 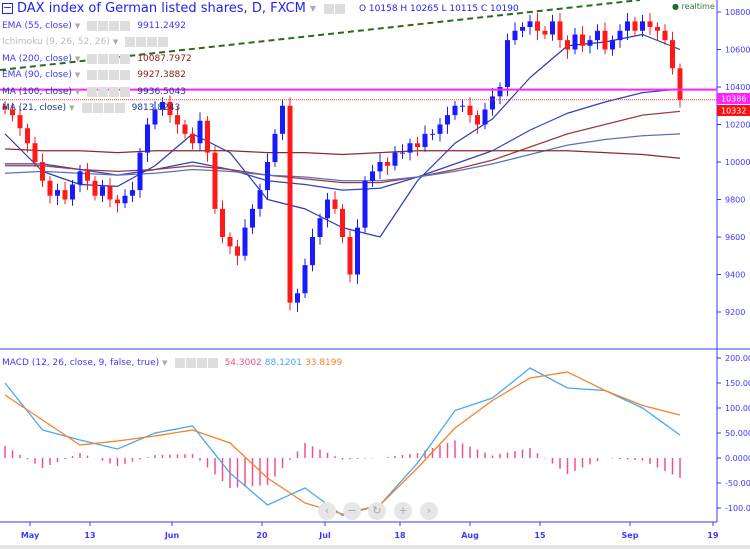 What do you see at coordinates (735, 237) in the screenshot?
I see `y-tick-label: 9600` at bounding box center [735, 237].